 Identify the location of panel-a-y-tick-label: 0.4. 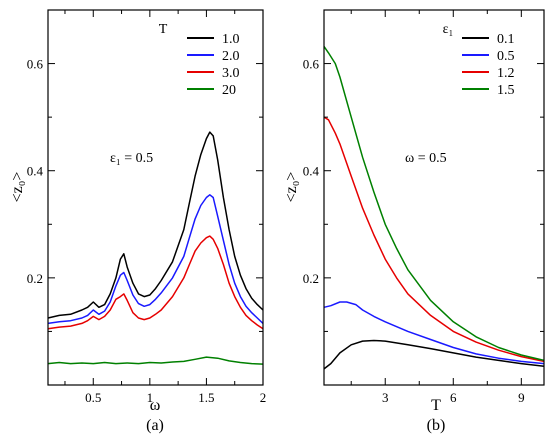
(35, 171).